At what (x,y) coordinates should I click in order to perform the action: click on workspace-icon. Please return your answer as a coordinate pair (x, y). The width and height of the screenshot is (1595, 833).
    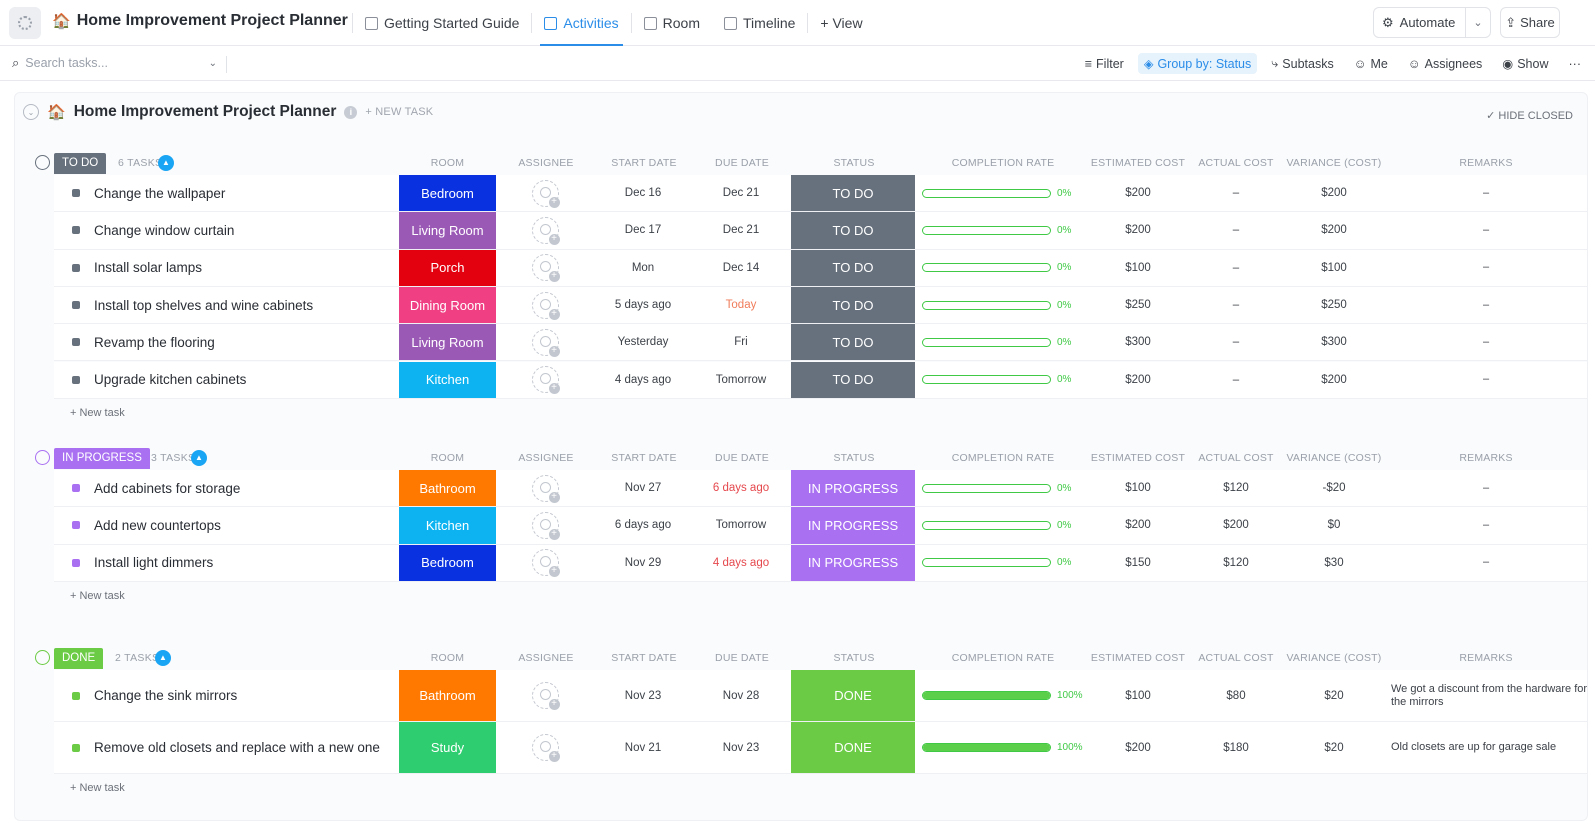
    Looking at the image, I should click on (25, 23).